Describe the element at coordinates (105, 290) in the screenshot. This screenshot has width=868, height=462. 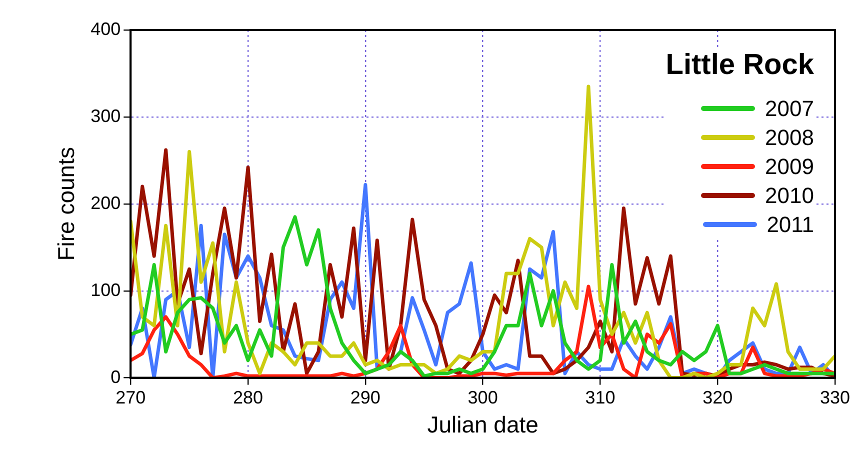
I see `y-tick-label: 100` at that location.